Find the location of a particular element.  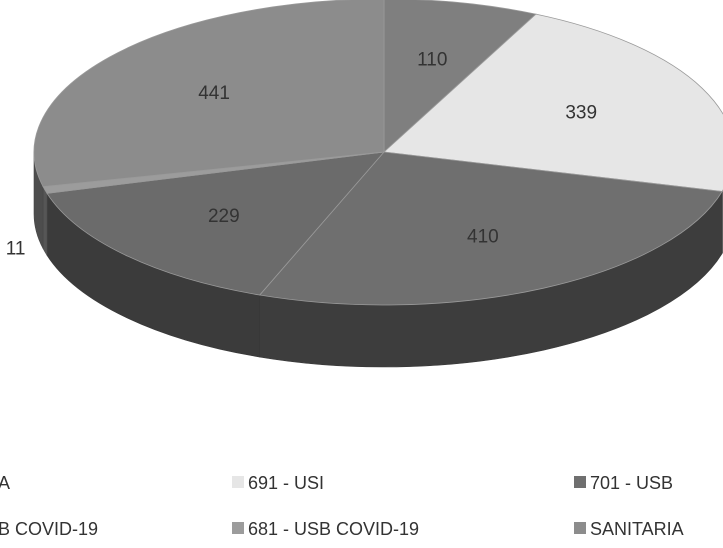

legend-label: 681 - USB COVID-19 is located at coordinates (334, 529).